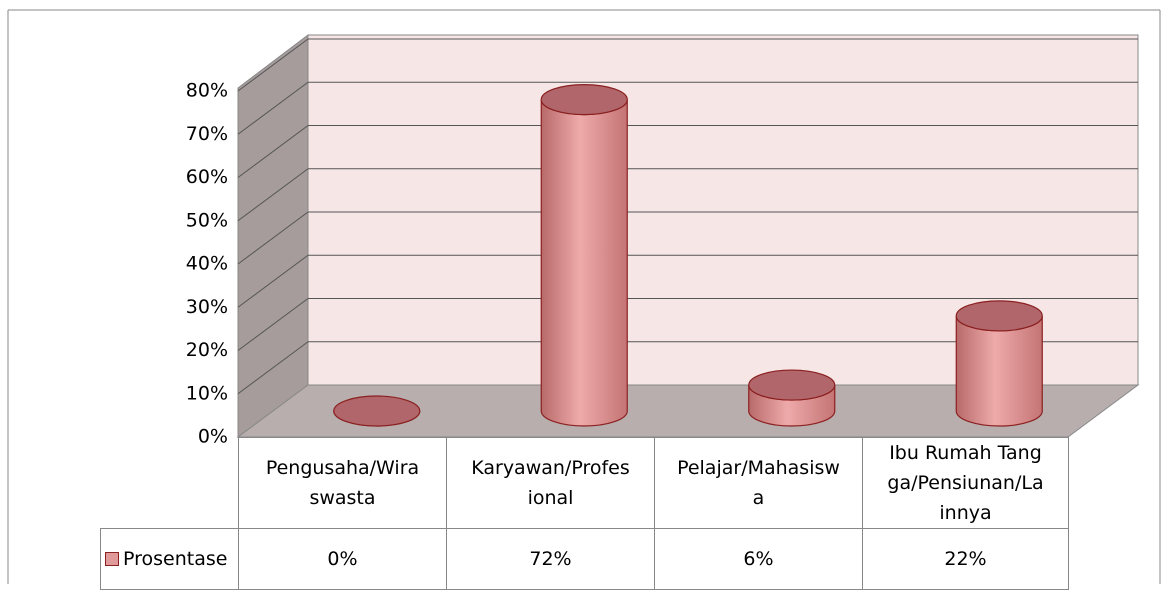 This screenshot has width=1168, height=590. Describe the element at coordinates (550, 483) in the screenshot. I see `category-label: Karyawan/Profesional` at that location.